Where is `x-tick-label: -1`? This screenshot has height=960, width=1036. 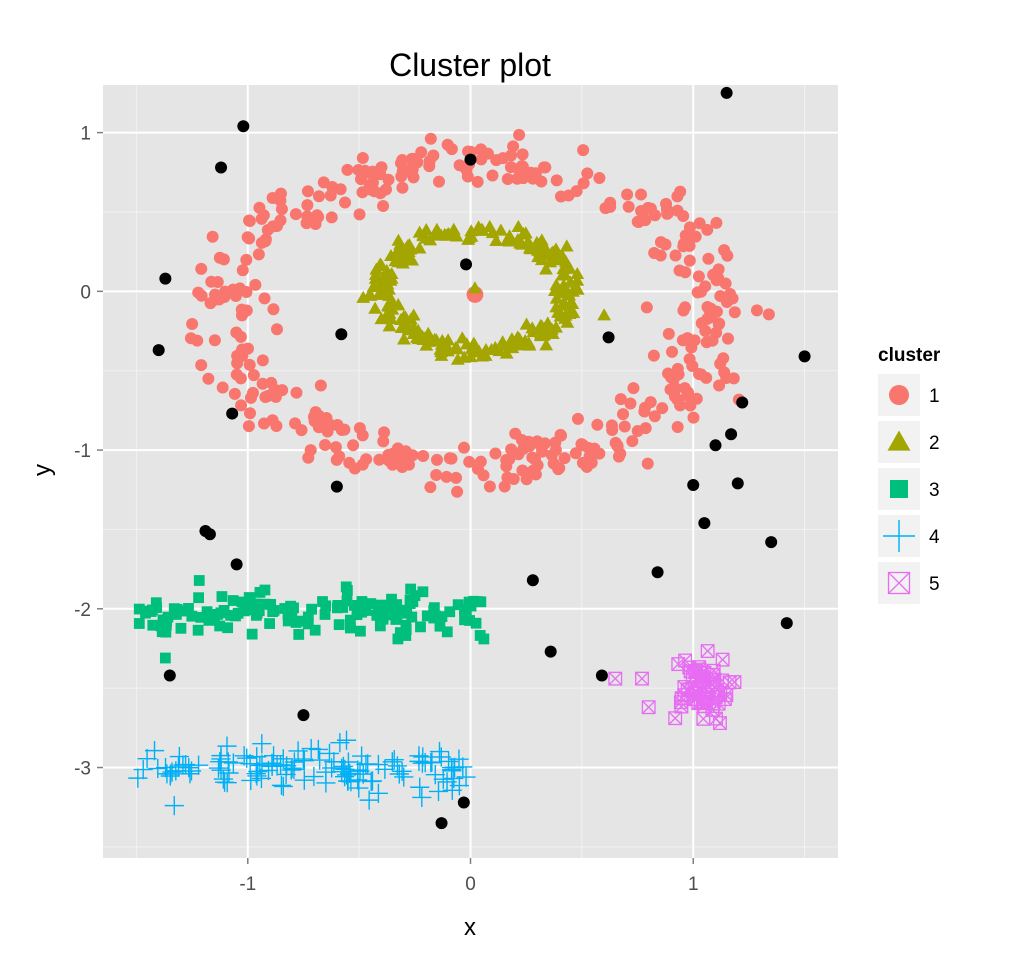
x-tick-label: -1 is located at coordinates (247, 884).